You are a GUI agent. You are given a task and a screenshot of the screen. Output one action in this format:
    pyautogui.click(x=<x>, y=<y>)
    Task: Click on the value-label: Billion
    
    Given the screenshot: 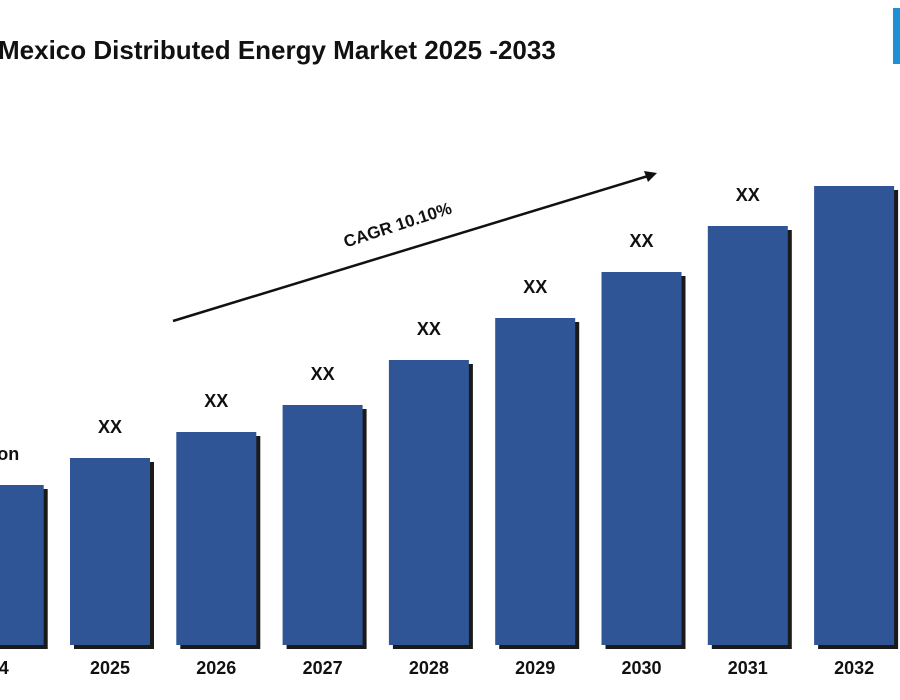 What is the action you would take?
    pyautogui.click(x=9, y=454)
    